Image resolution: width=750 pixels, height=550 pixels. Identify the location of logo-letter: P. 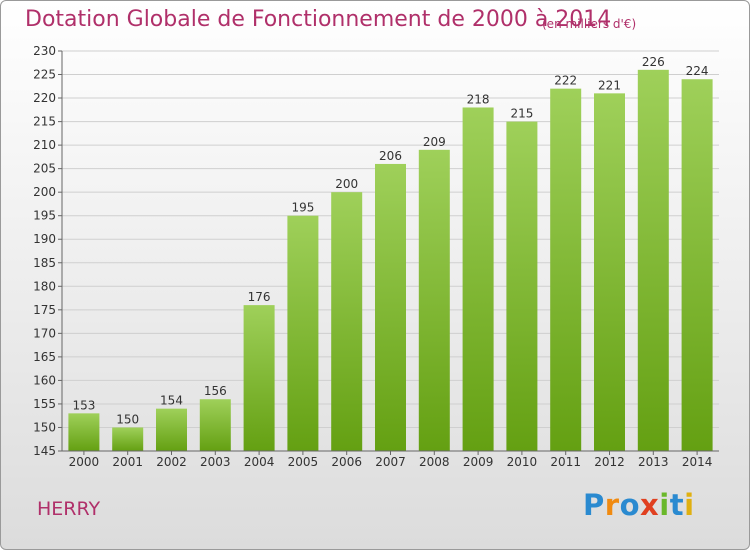
(594, 505).